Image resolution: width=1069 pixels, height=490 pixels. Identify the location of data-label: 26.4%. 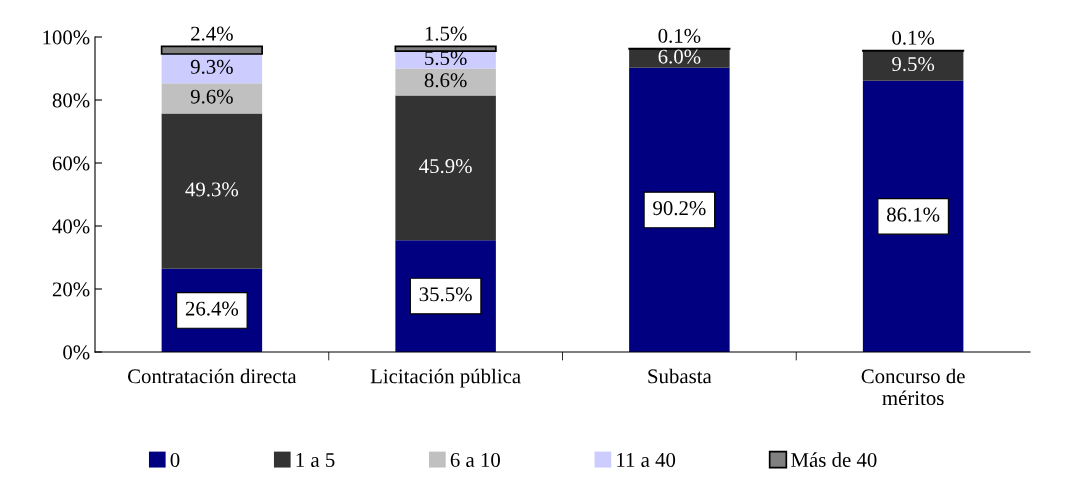
(212, 308).